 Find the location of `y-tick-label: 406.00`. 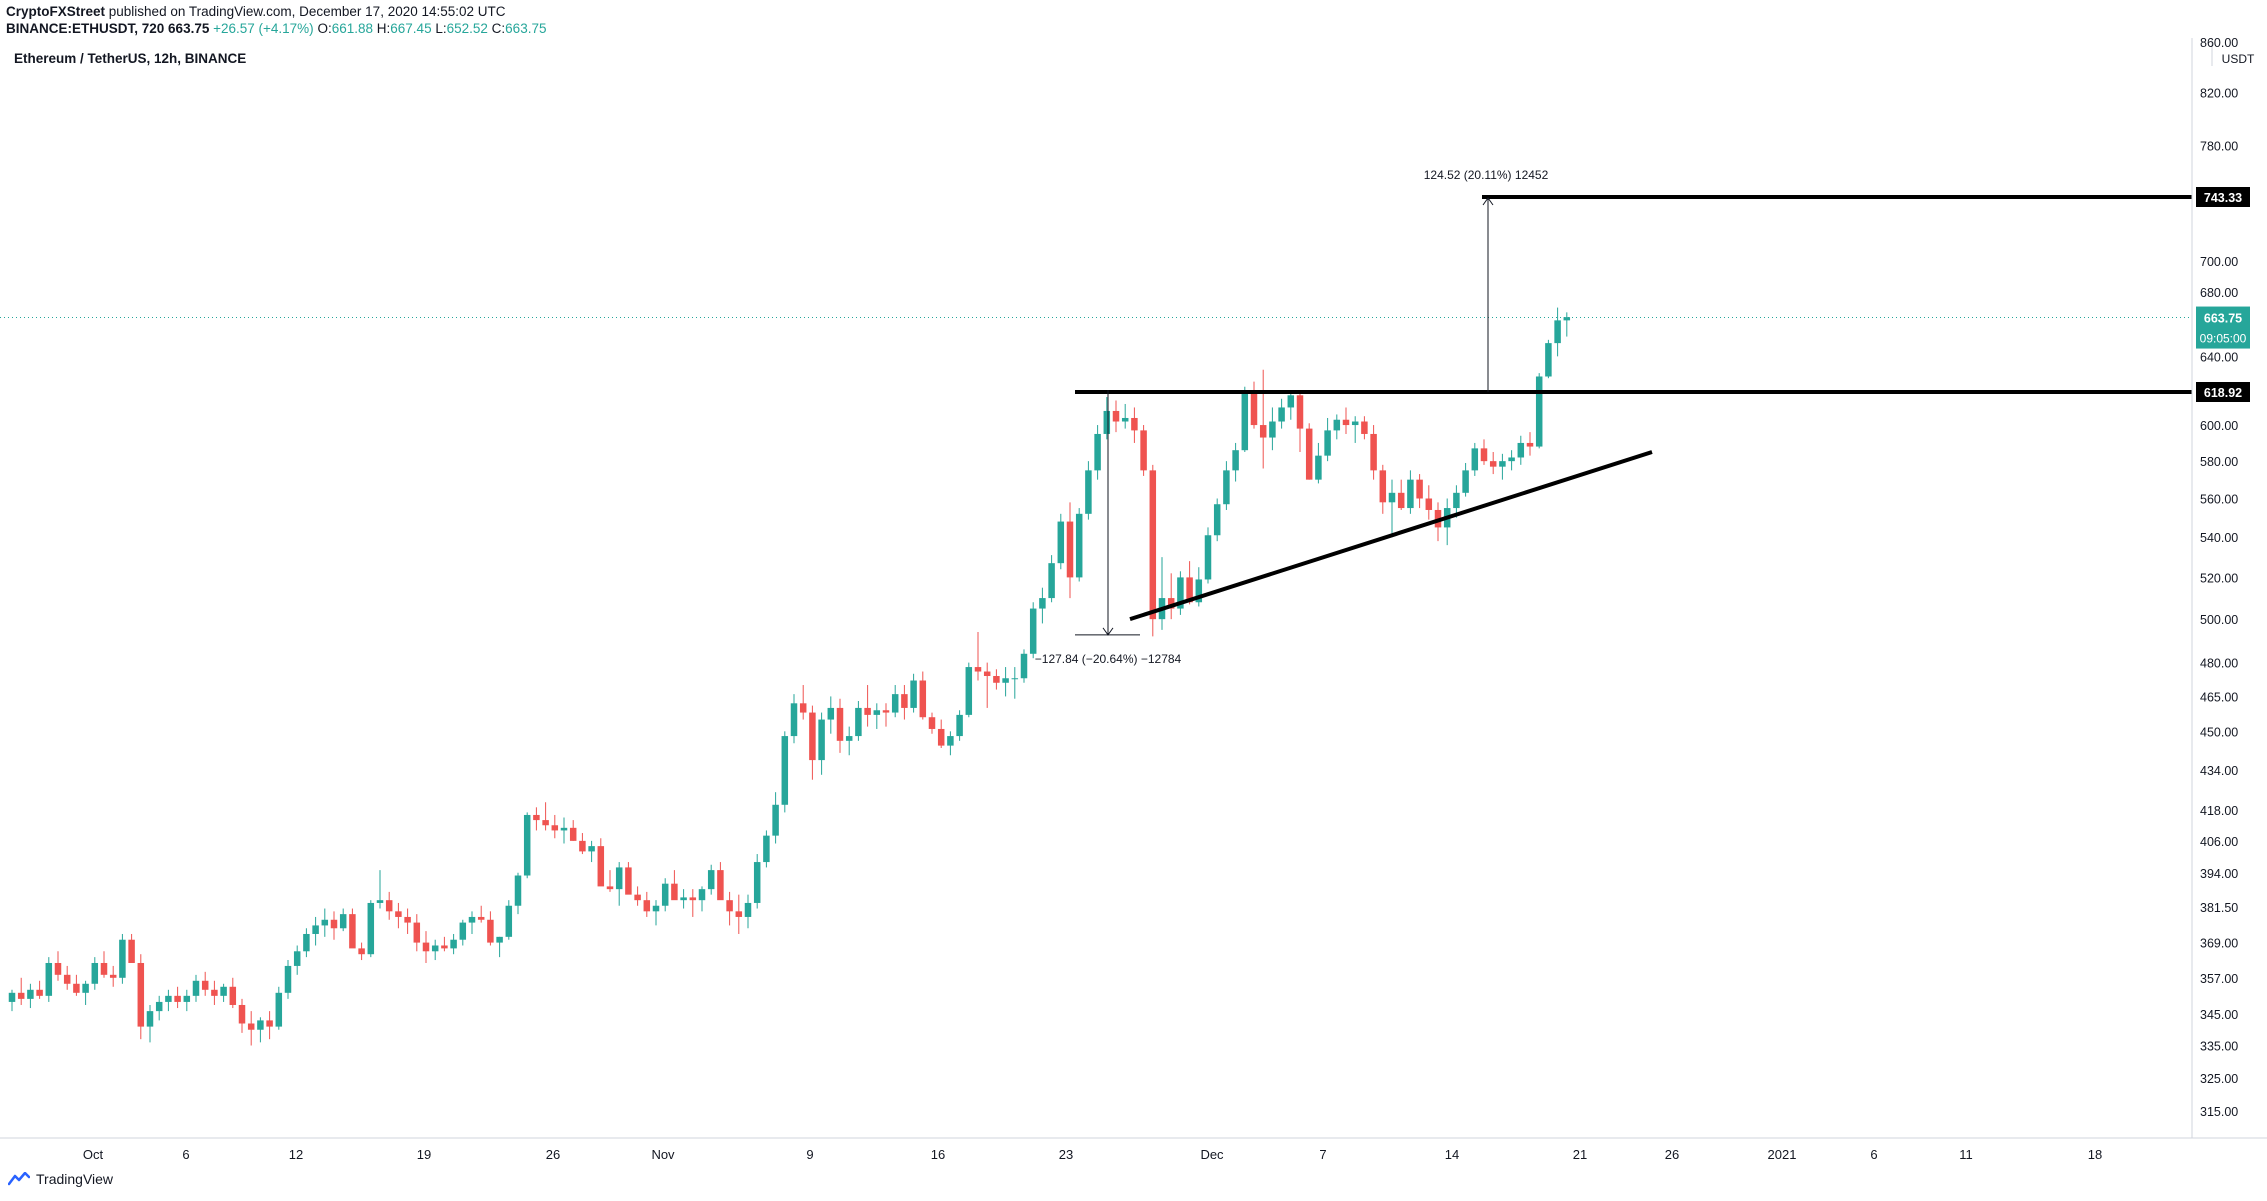

y-tick-label: 406.00 is located at coordinates (2219, 842).